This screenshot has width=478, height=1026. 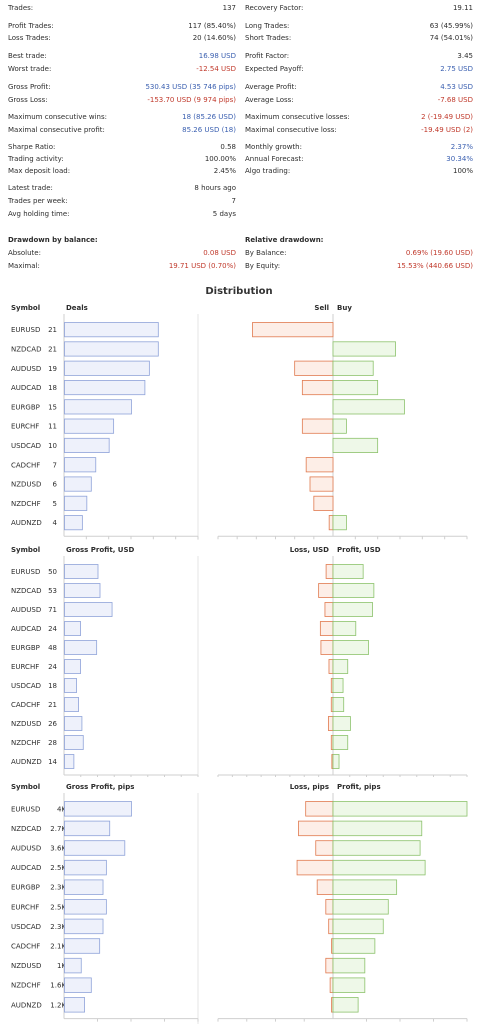 What do you see at coordinates (321, 308) in the screenshot?
I see `sell-series-header: Sell` at bounding box center [321, 308].